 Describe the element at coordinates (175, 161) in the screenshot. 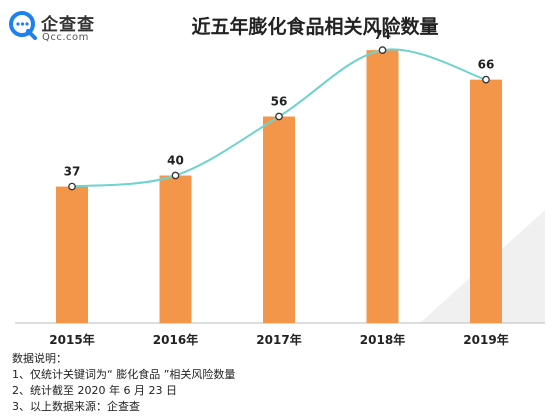

I see `data-label: 40` at that location.